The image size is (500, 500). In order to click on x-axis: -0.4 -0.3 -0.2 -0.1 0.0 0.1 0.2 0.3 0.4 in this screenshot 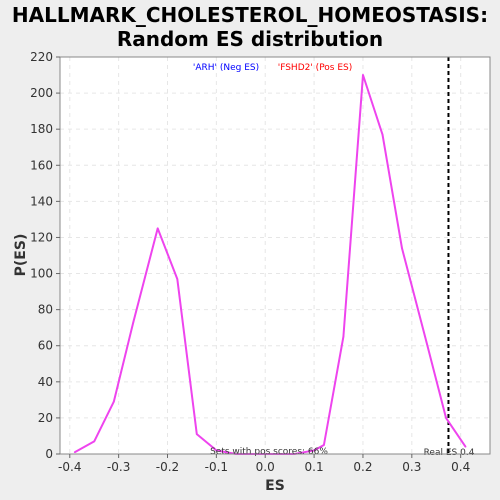, I will do `click(264, 464)`.